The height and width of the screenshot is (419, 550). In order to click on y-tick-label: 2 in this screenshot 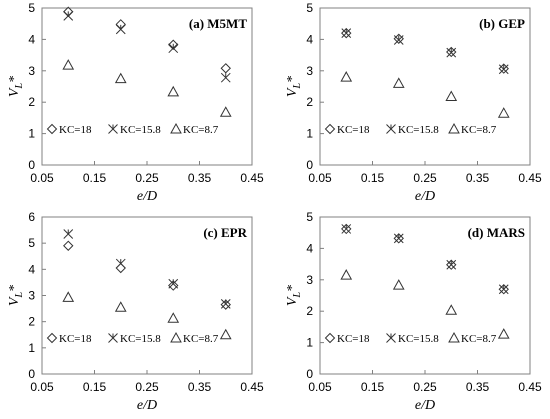, I will do `click(309, 102)`.